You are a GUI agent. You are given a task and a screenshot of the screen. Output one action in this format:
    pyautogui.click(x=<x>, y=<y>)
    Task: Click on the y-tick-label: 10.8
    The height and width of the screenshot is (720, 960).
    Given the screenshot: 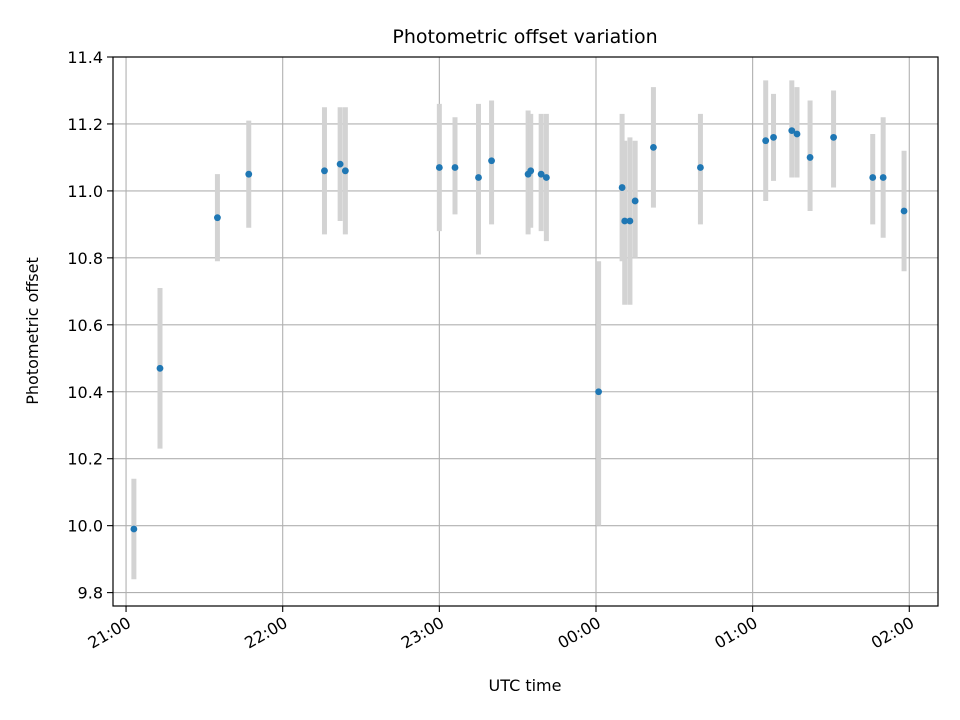 What is the action you would take?
    pyautogui.click(x=85, y=258)
    